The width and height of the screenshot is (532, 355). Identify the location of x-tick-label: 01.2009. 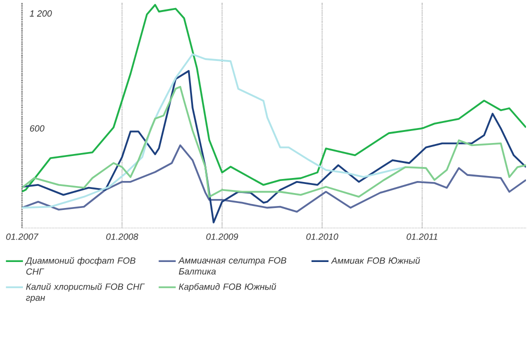
(222, 237).